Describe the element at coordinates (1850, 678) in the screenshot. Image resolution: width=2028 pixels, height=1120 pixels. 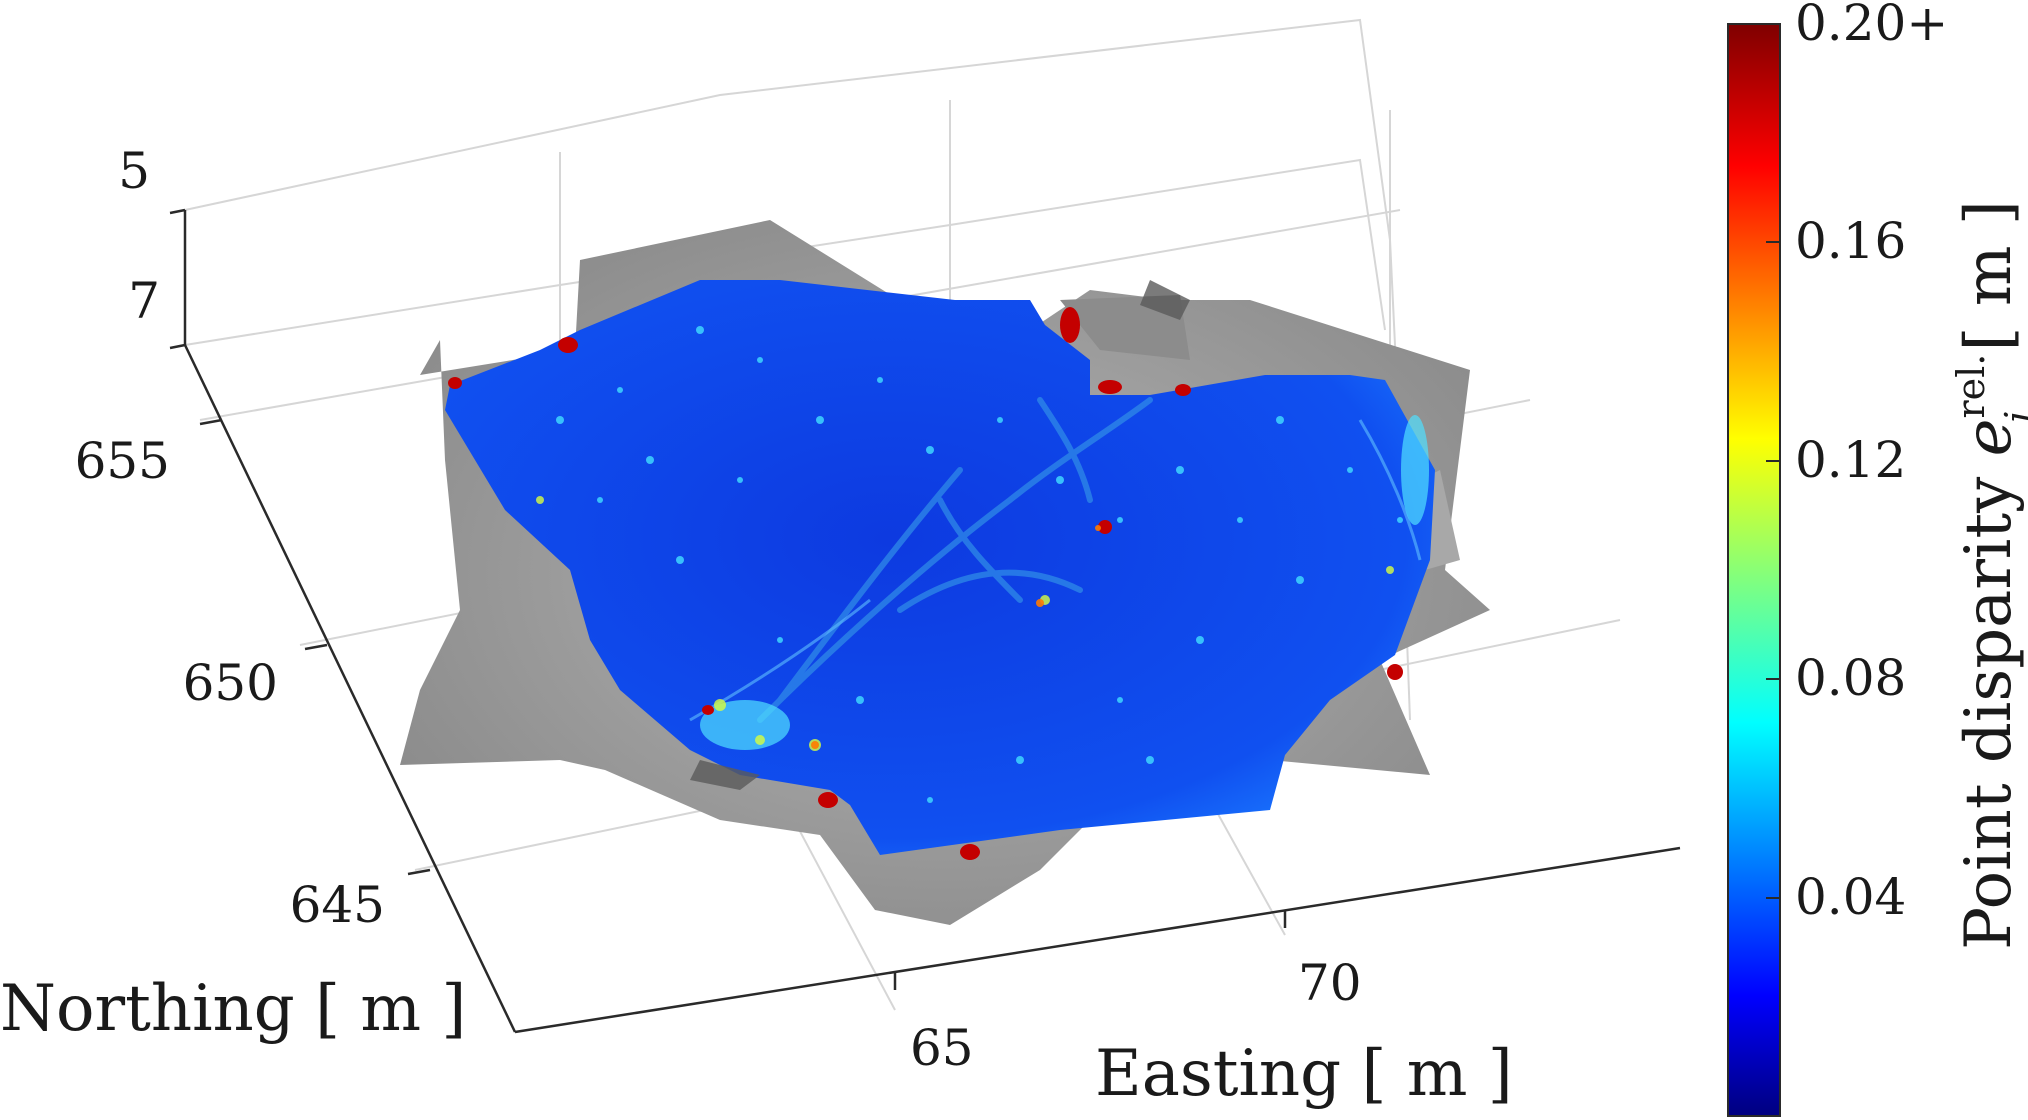
I see `colorbar-tick-label: 0.08` at that location.